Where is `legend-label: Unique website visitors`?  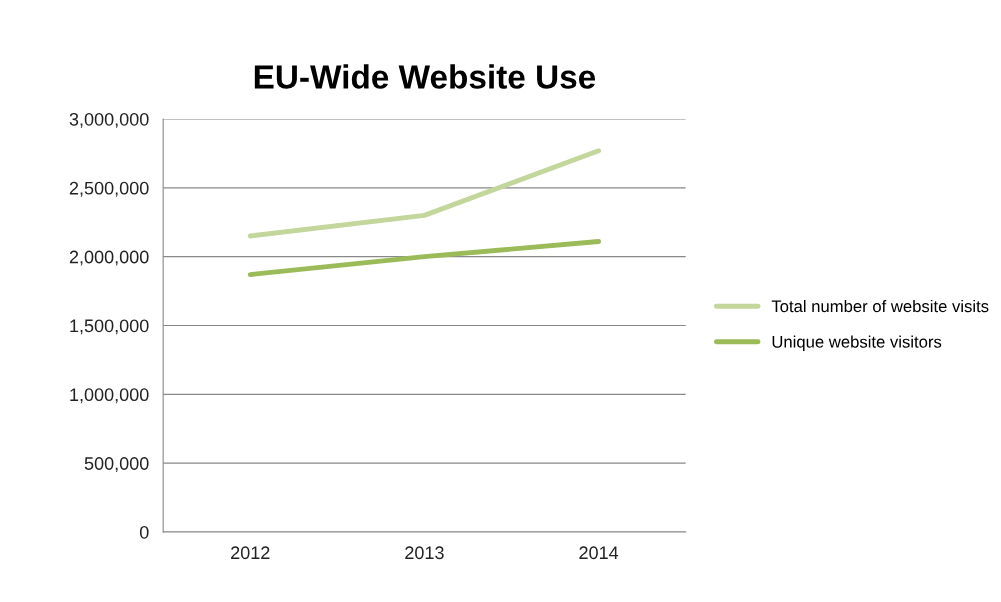
legend-label: Unique website visitors is located at coordinates (857, 343).